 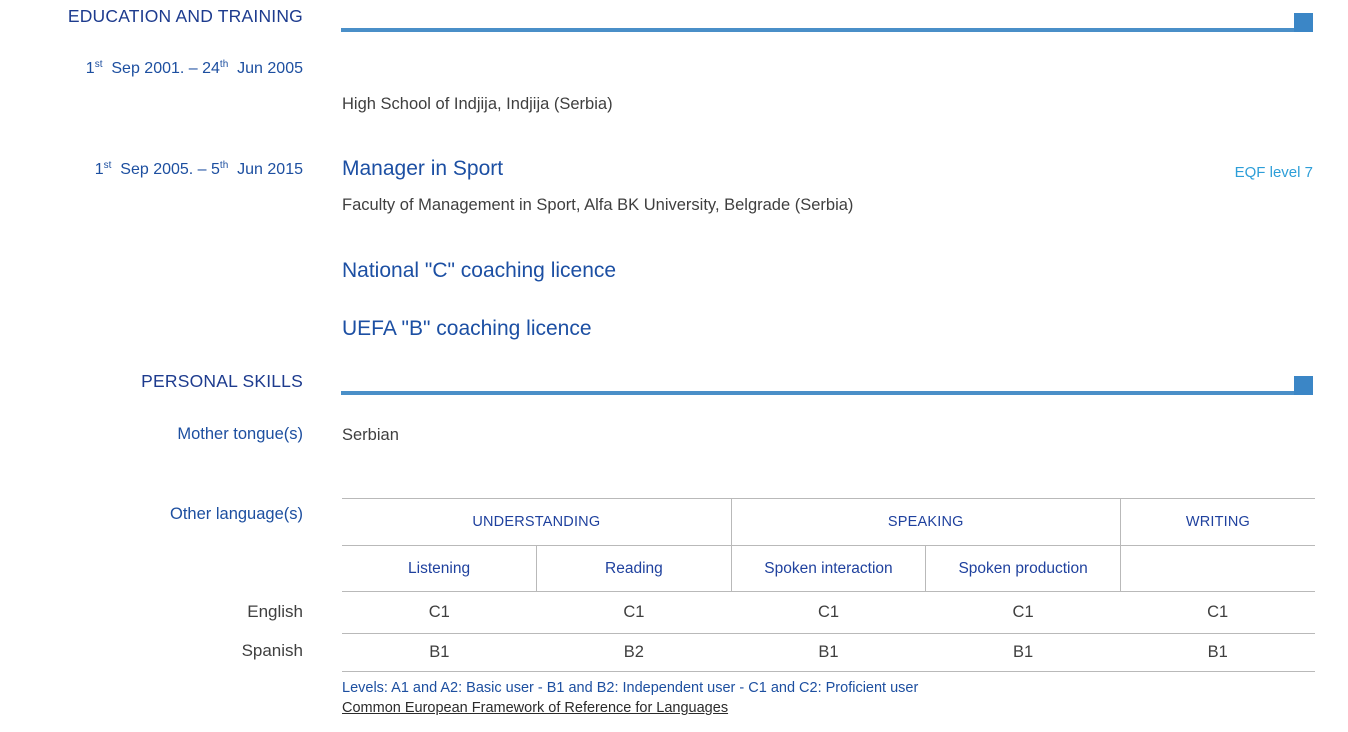 I want to click on mother-tongue-value: Serbian, so click(x=370, y=435).